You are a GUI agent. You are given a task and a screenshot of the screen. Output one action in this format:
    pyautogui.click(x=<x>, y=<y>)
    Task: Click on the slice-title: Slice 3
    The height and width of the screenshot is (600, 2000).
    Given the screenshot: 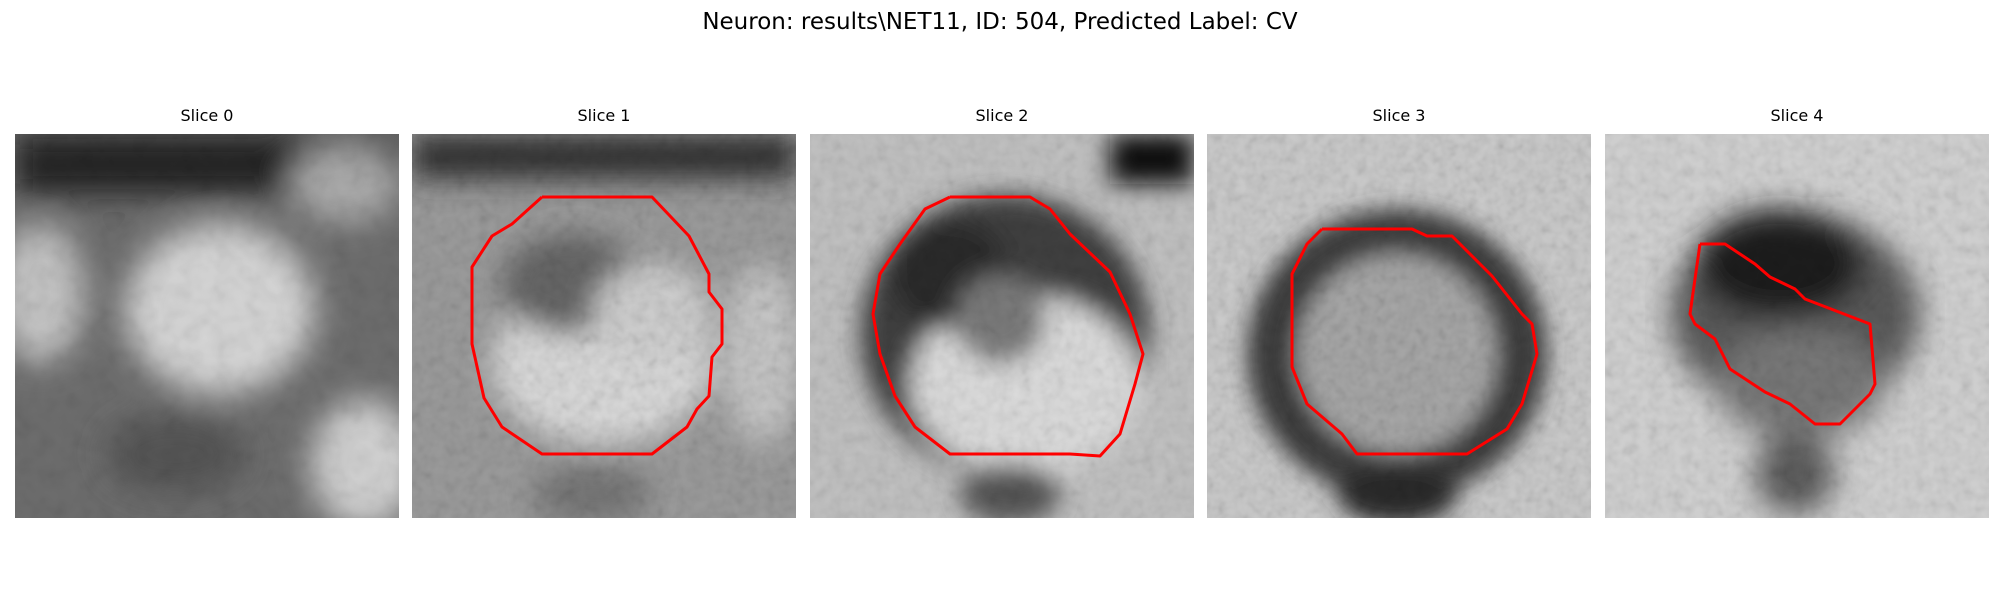 What is the action you would take?
    pyautogui.click(x=1399, y=115)
    